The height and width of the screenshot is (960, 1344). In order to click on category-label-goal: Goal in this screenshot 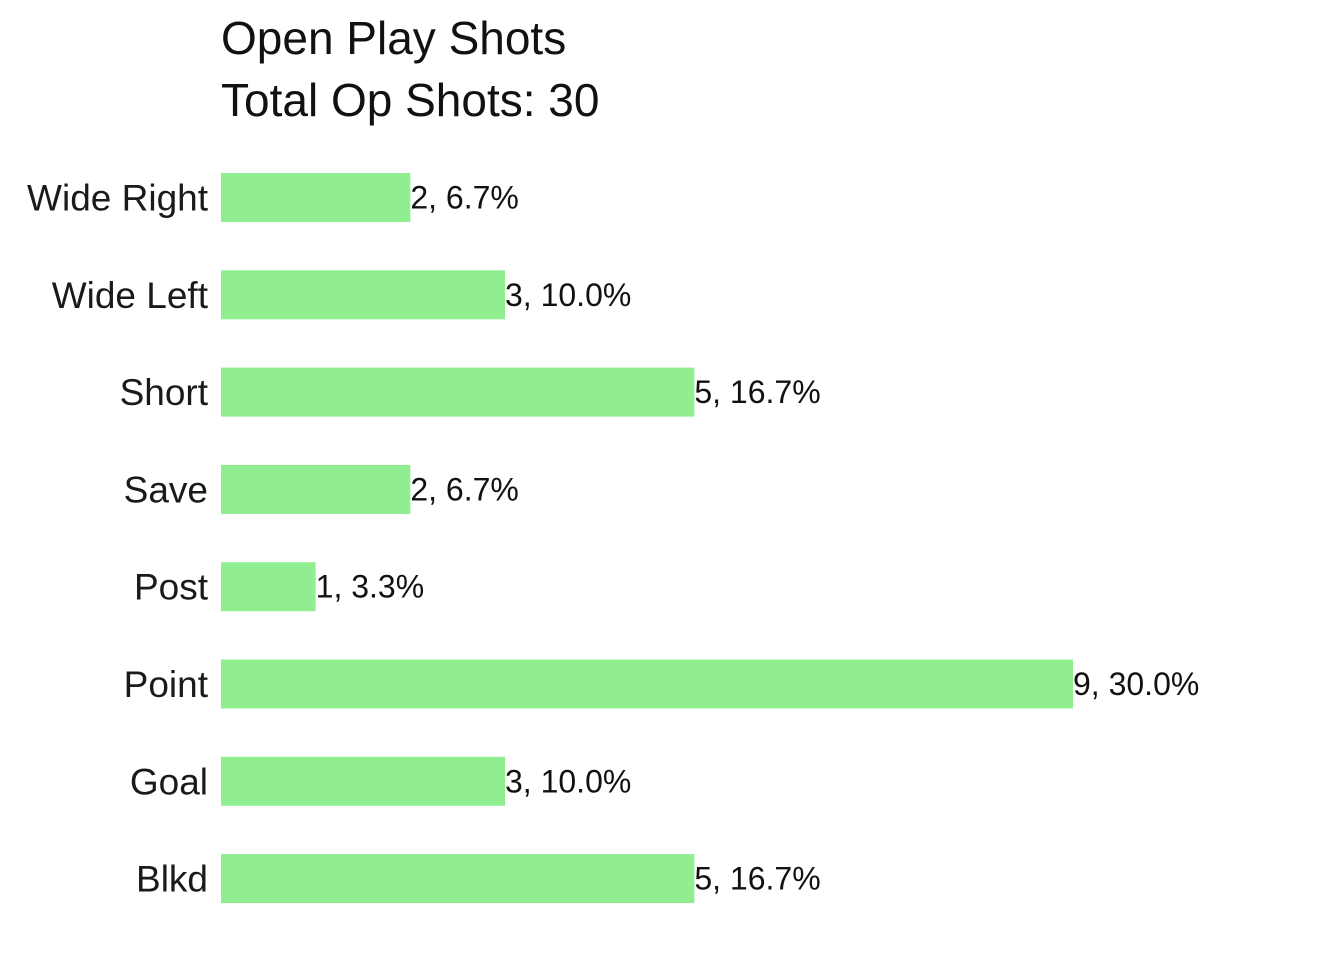, I will do `click(169, 781)`.